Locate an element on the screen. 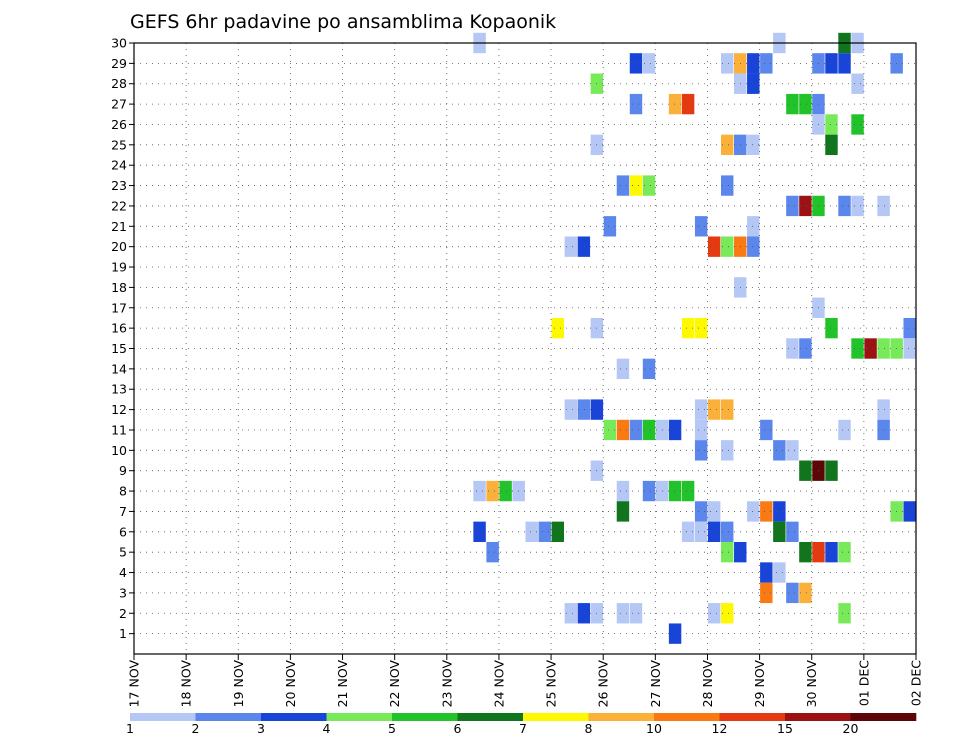  chart-title: GEFS 6hr padavine po ansamblima Kopaonik is located at coordinates (343, 22).